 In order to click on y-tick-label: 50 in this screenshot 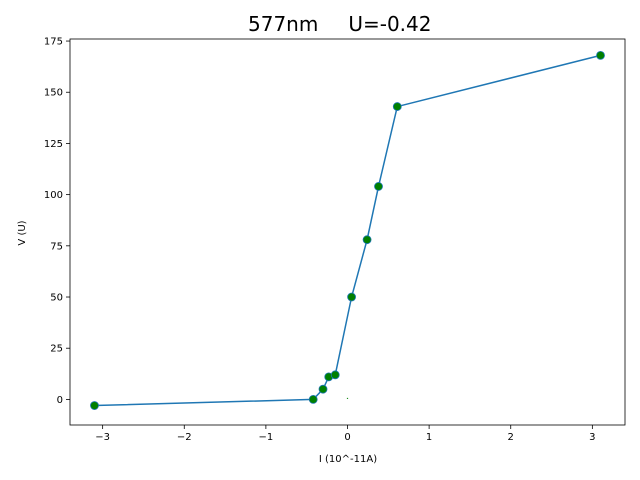, I will do `click(56, 298)`.